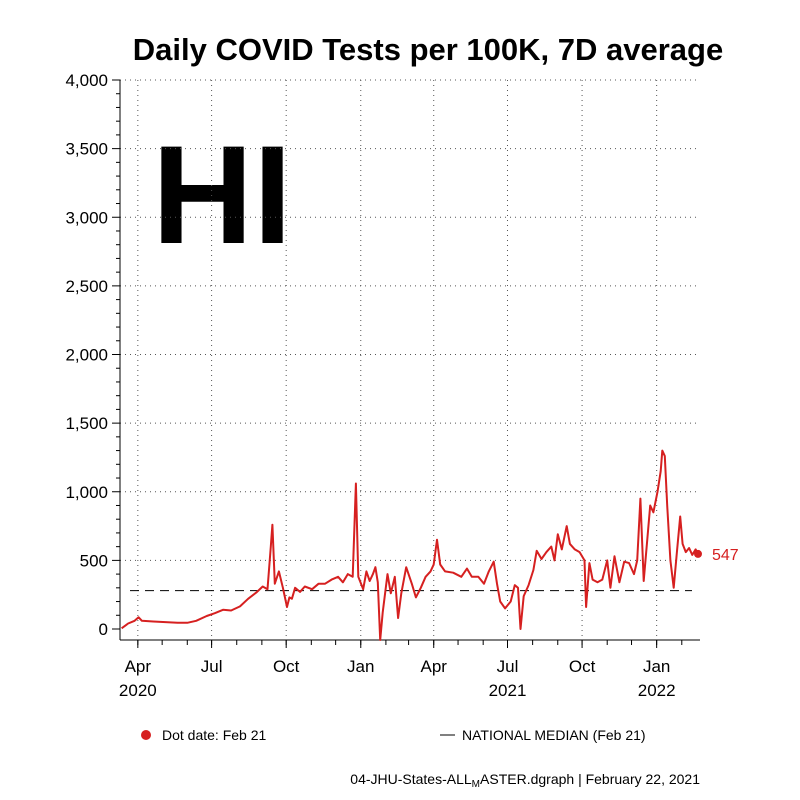 The height and width of the screenshot is (800, 800). What do you see at coordinates (554, 735) in the screenshot?
I see `legend-line-label: NATIONAL MEDIAN (Feb 21)` at bounding box center [554, 735].